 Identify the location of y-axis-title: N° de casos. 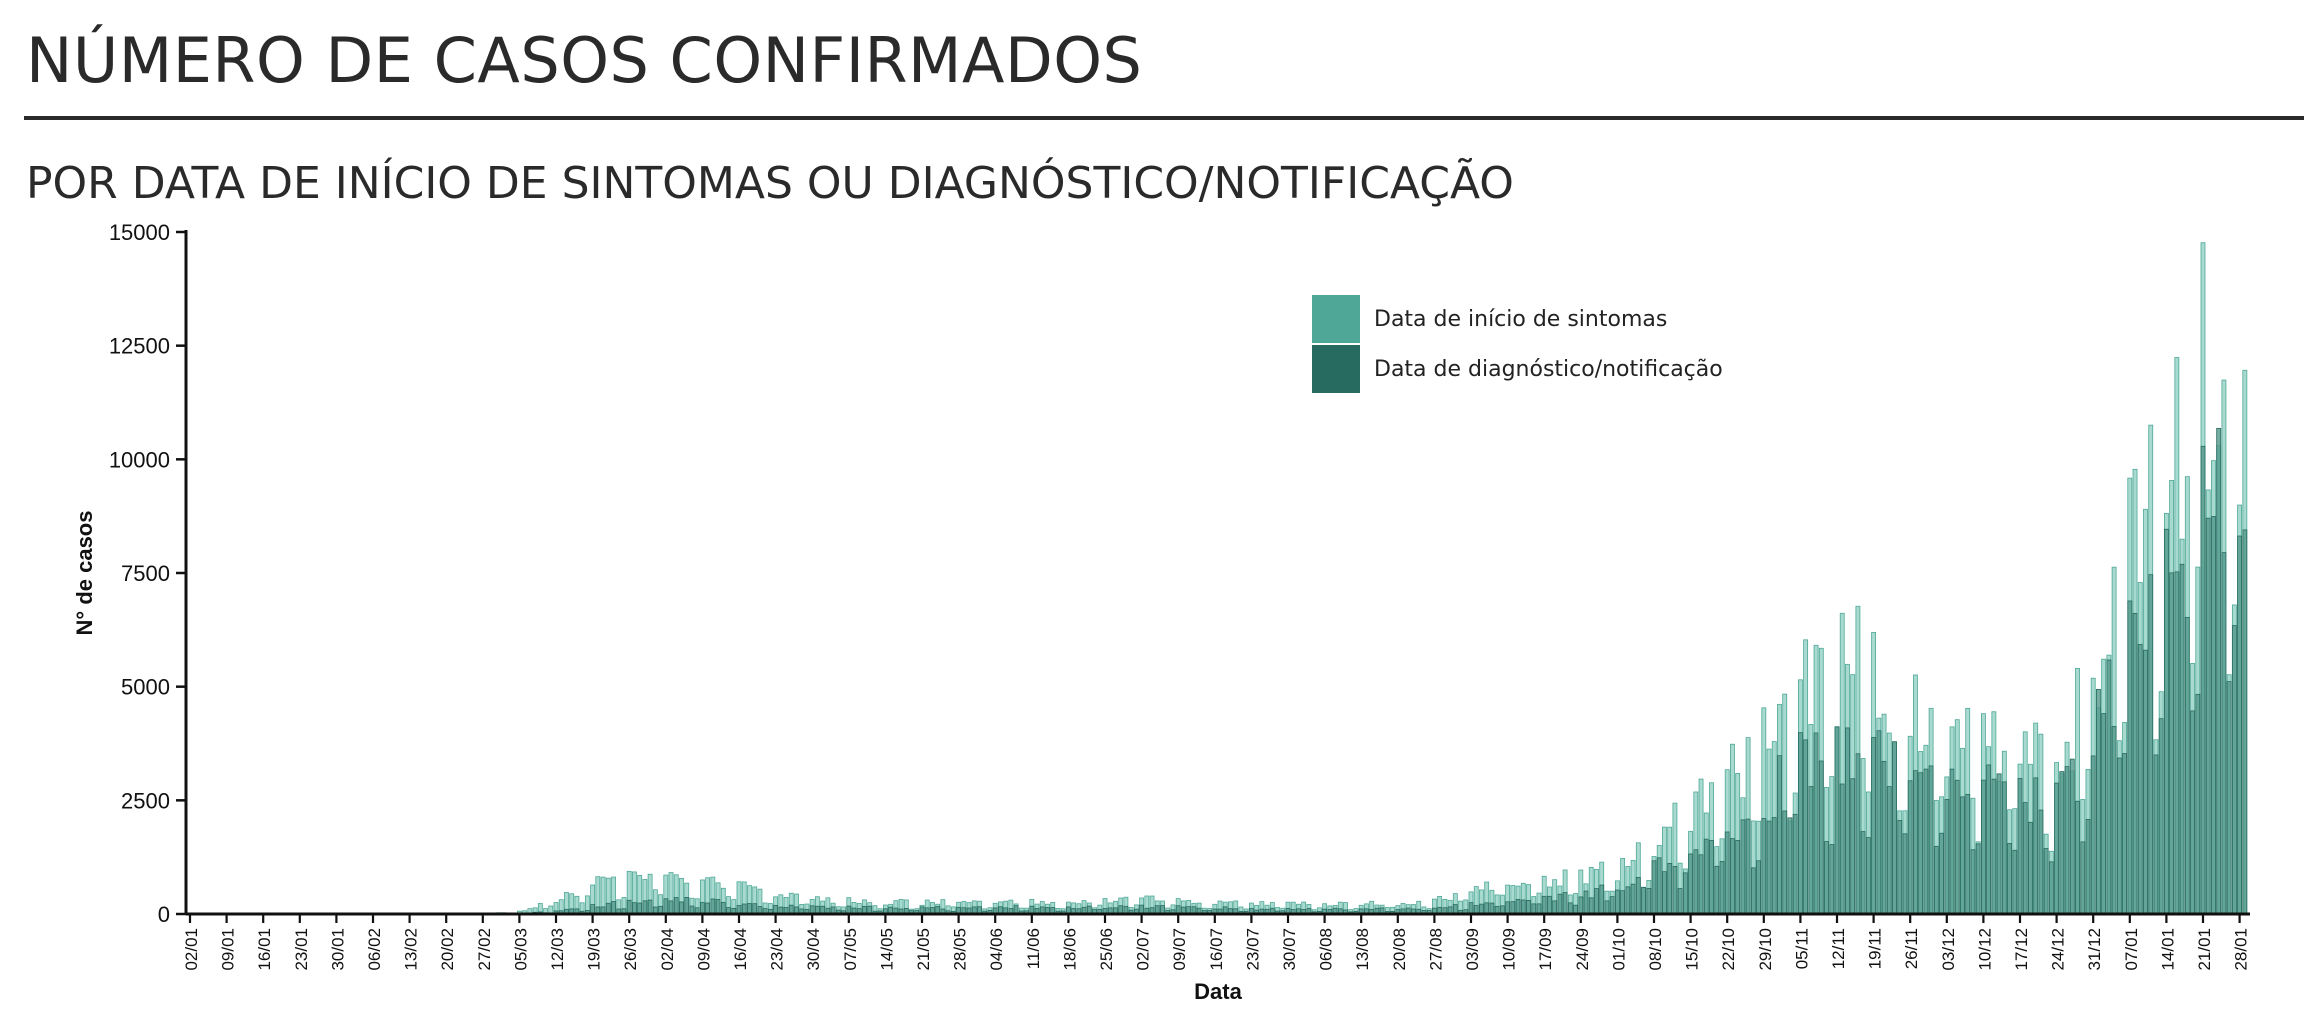
(84, 573).